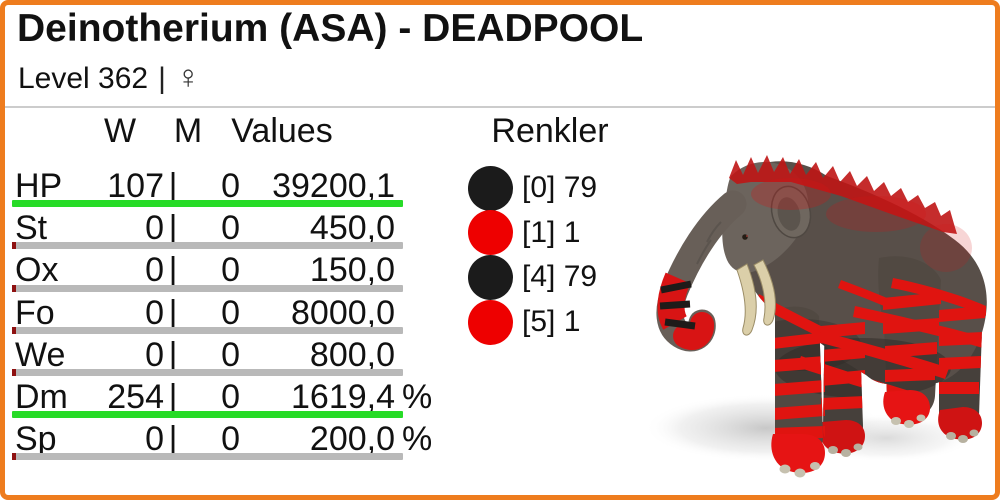  I want to click on stats-table-header: W M Values, so click(232, 139).